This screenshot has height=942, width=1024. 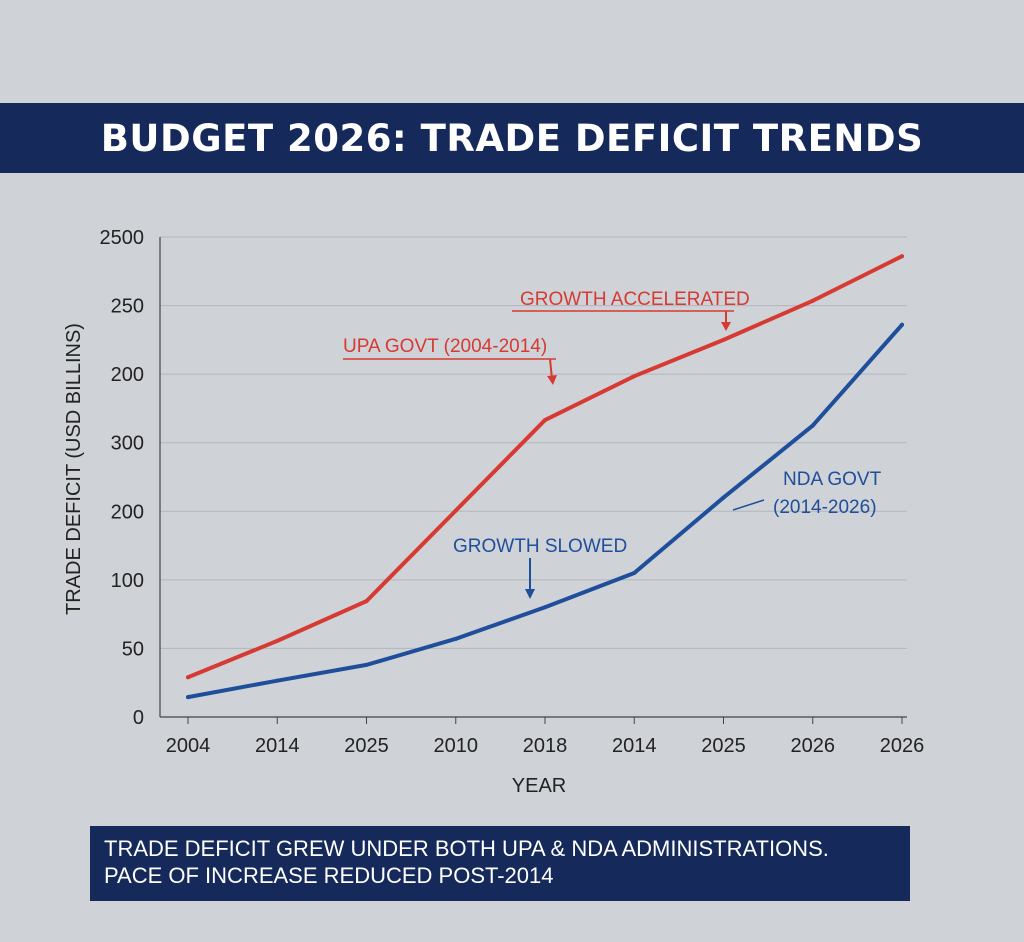 What do you see at coordinates (456, 746) in the screenshot?
I see `x-tick-label: 2010` at bounding box center [456, 746].